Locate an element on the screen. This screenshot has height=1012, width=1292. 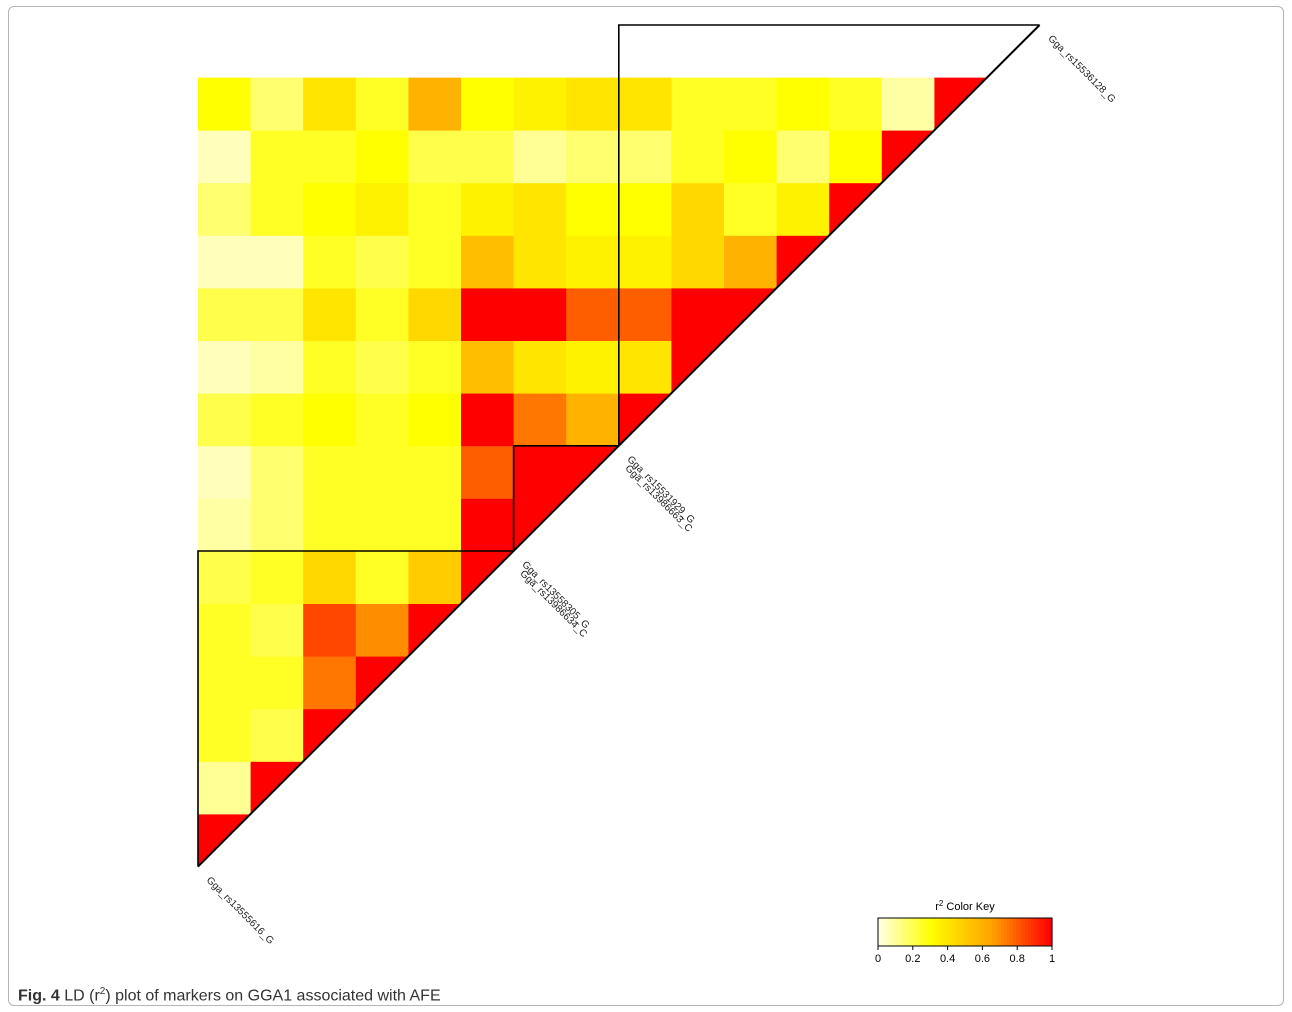
color-key-border is located at coordinates (965, 932).